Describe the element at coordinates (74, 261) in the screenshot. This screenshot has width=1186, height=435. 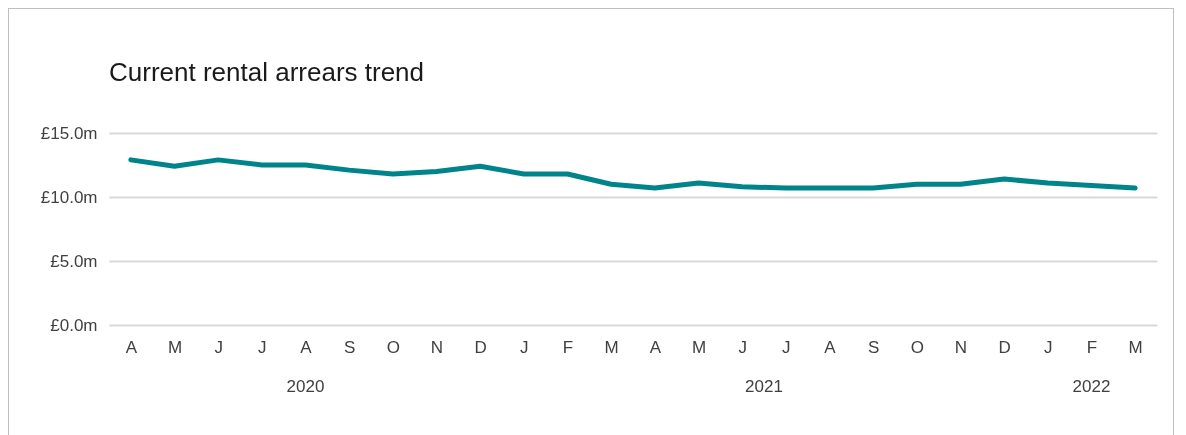
I see `y-tick-label: £5.0m` at that location.